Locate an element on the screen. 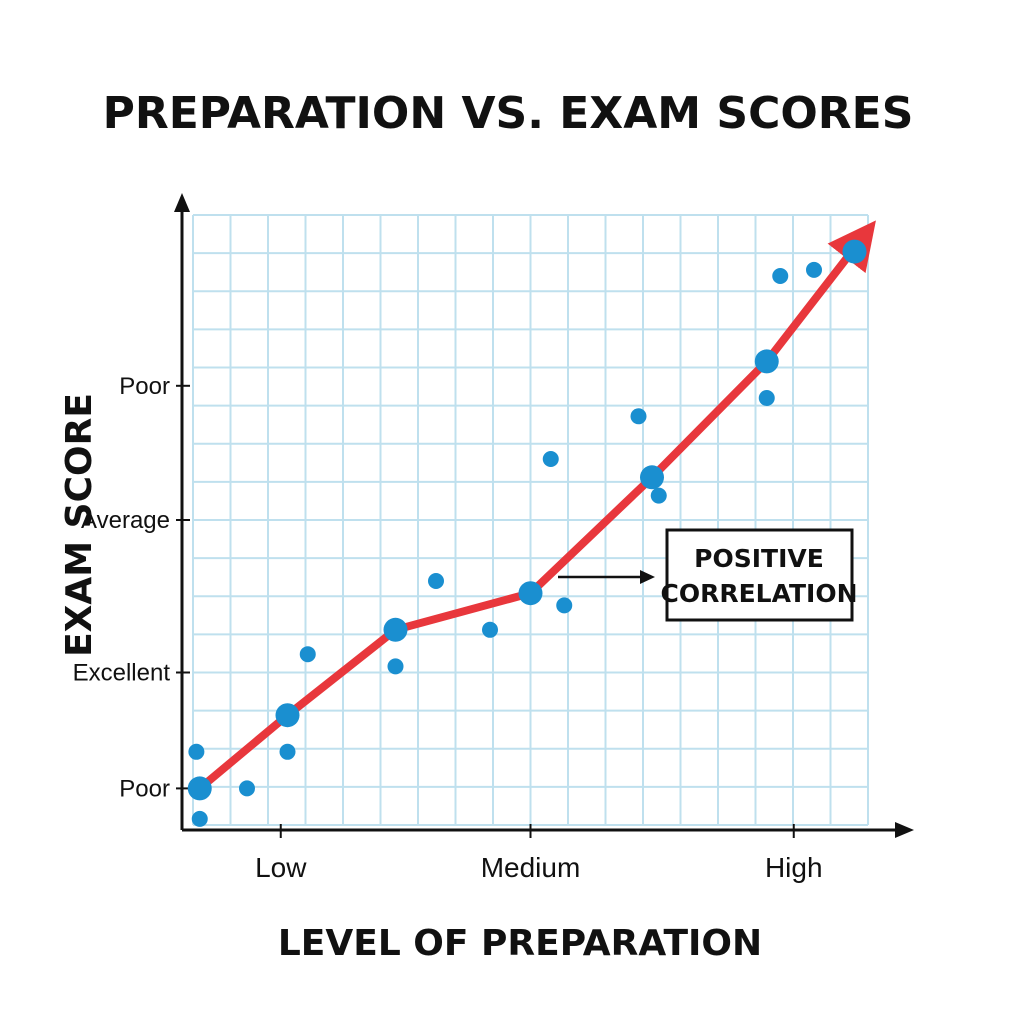 The height and width of the screenshot is (1024, 1024). annotation-box is located at coordinates (759, 575).